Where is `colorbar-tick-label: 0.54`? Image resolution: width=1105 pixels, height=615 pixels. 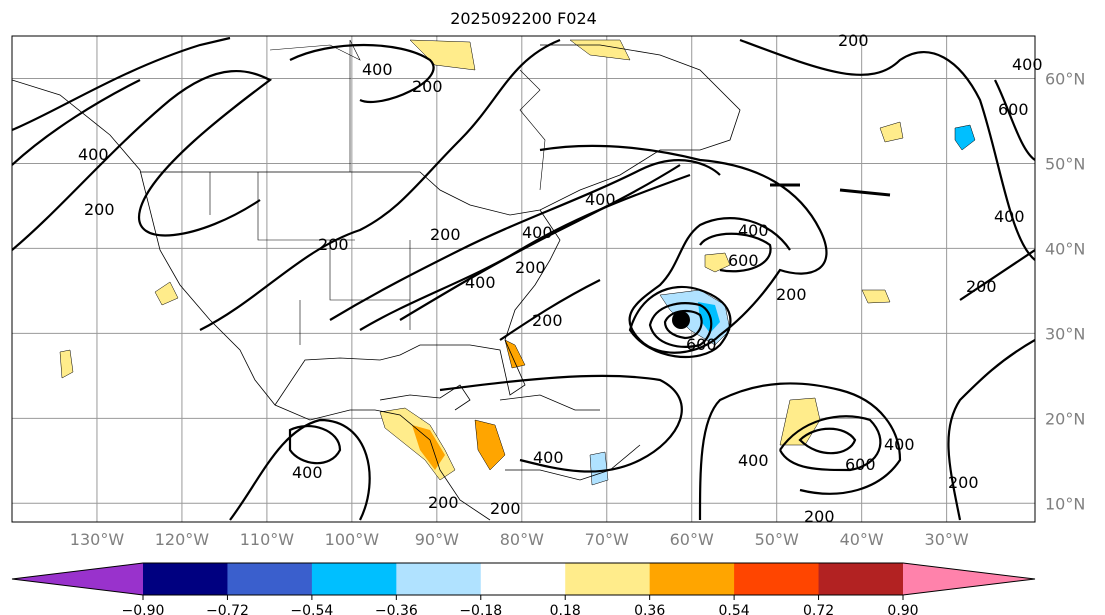
colorbar-tick-label: 0.54 is located at coordinates (734, 609).